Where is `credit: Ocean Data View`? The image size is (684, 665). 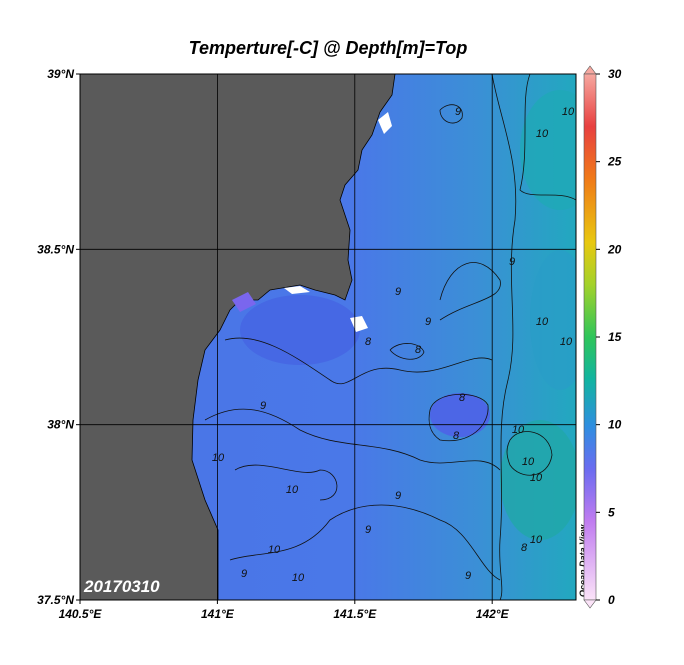 credit: Ocean Data View is located at coordinates (583, 560).